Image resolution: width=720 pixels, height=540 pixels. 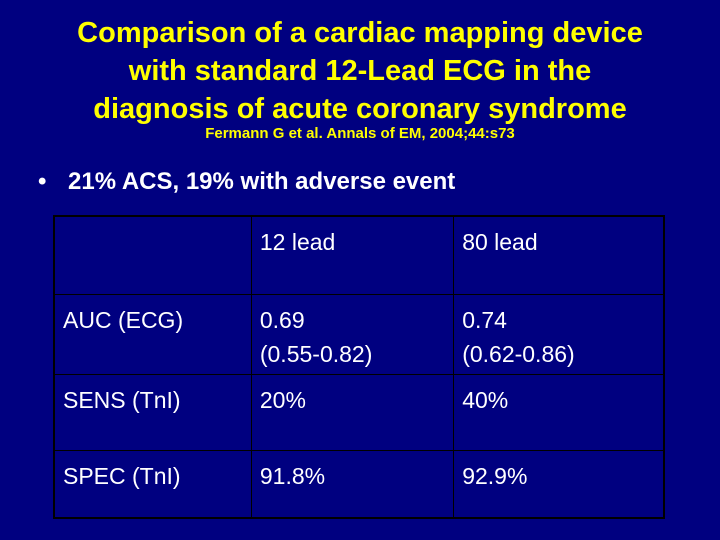 I want to click on table-cell: 92.9%, so click(x=559, y=484).